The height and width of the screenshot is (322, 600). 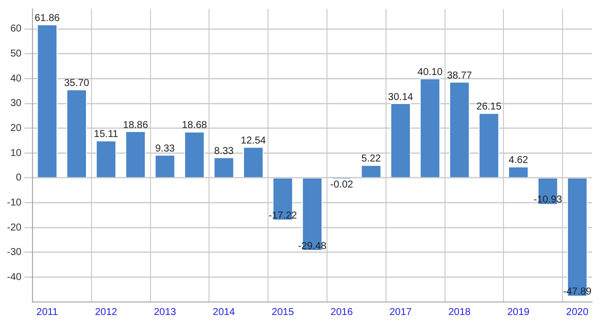 I want to click on data-label: 35.70, so click(x=77, y=83).